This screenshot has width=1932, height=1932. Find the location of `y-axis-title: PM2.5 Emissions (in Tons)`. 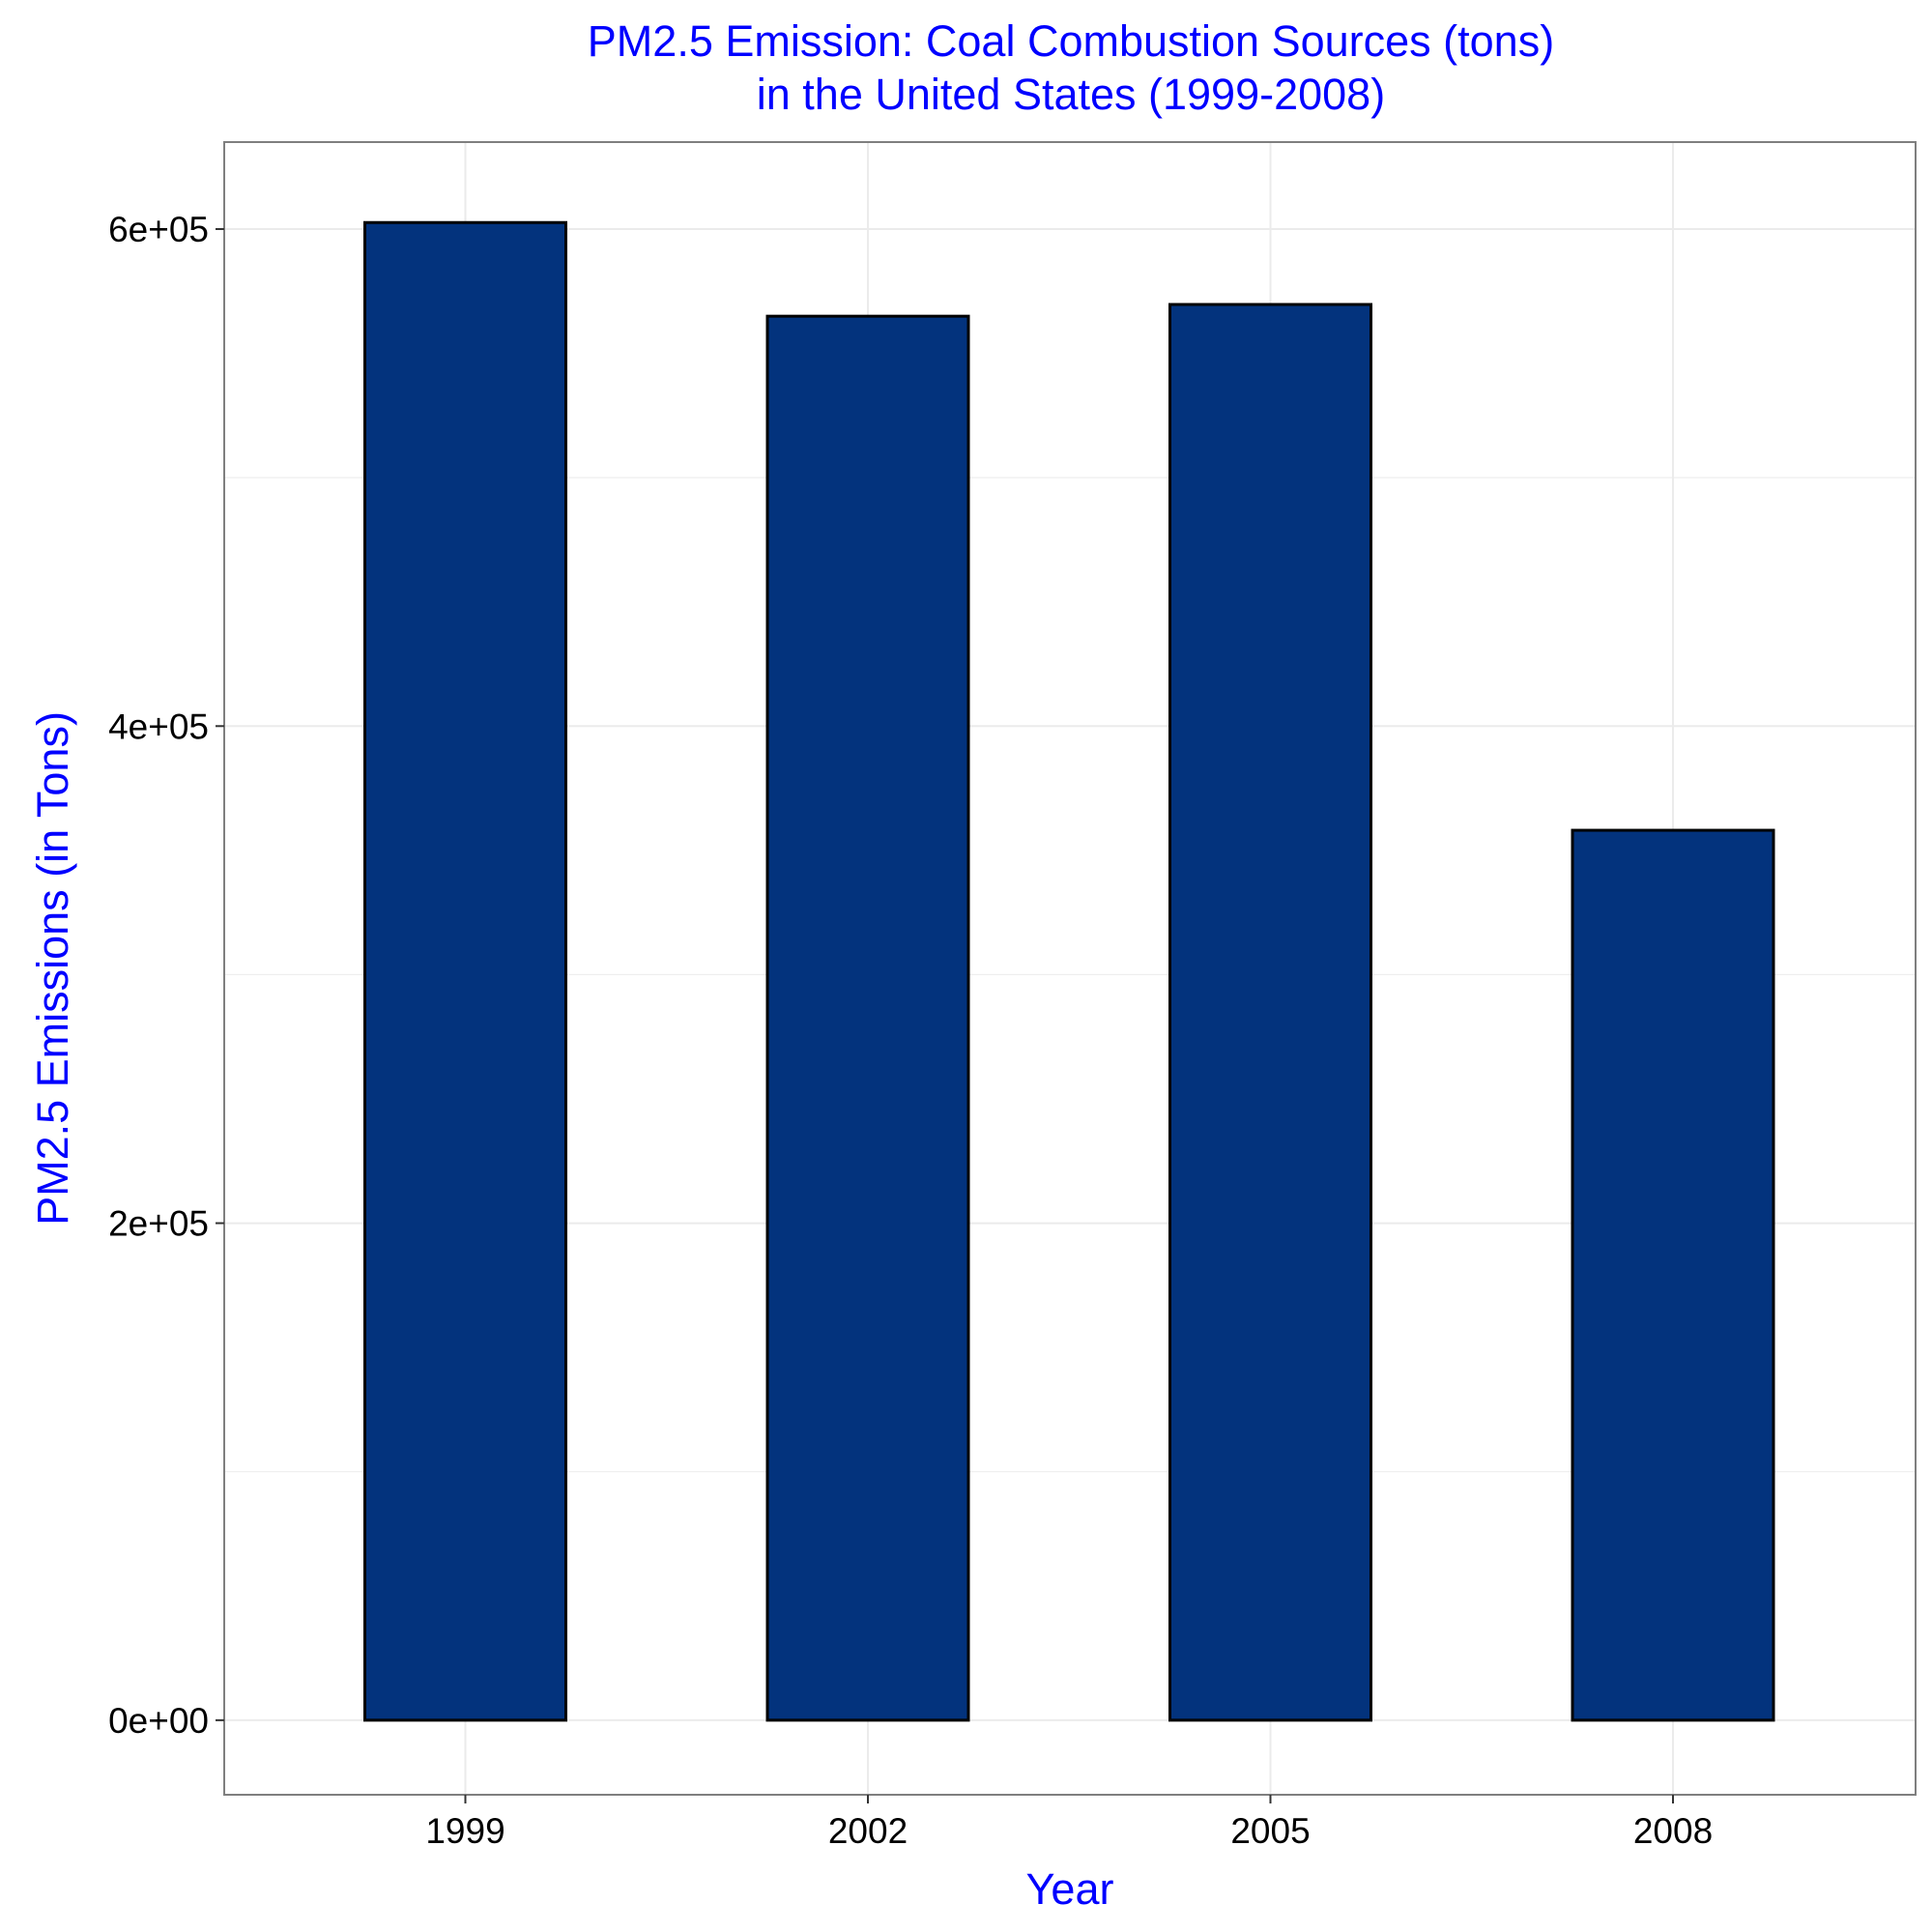

y-axis-title: PM2.5 Emissions (in Tons) is located at coordinates (52, 968).